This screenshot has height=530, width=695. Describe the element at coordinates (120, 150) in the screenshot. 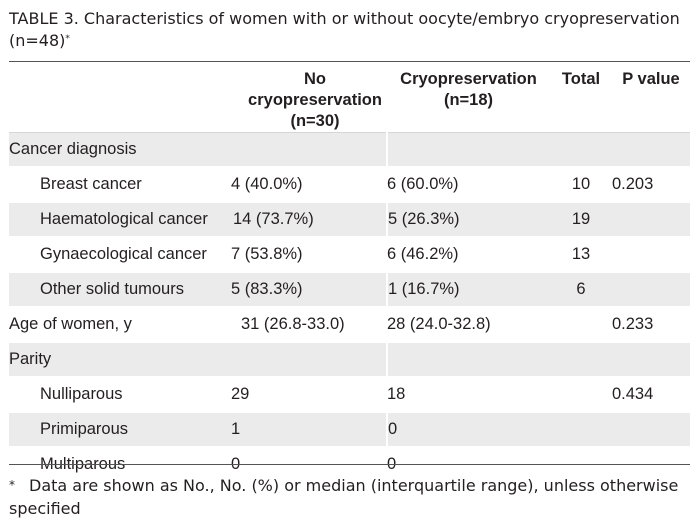

I see `row-label: Cancer diagnosis` at that location.